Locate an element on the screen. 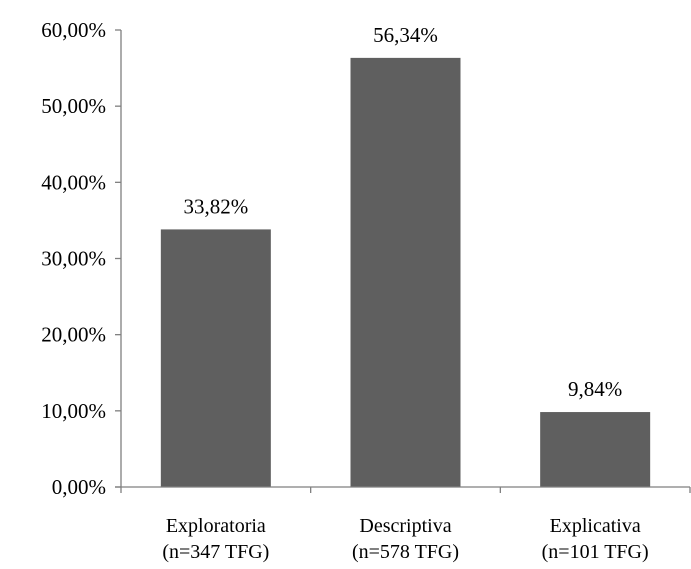 The width and height of the screenshot is (691, 569). y-tick-label: 50,00% is located at coordinates (73, 106).